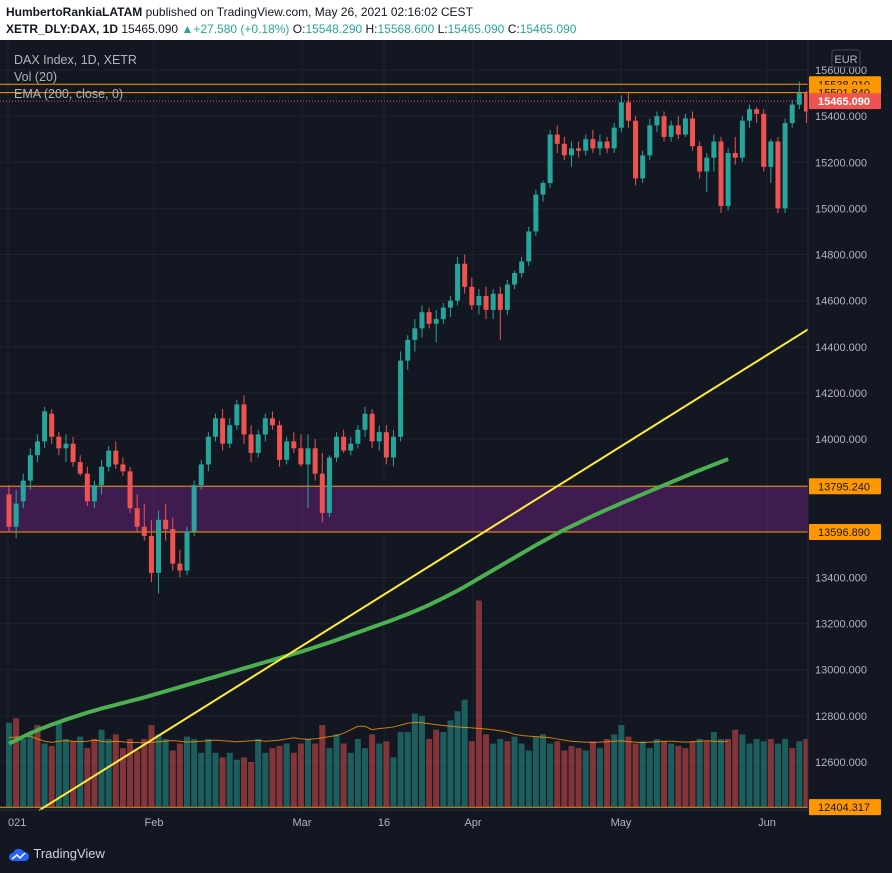 This screenshot has height=873, width=892. I want to click on author-name: HumbertoRankiaLATAM, so click(74, 12).